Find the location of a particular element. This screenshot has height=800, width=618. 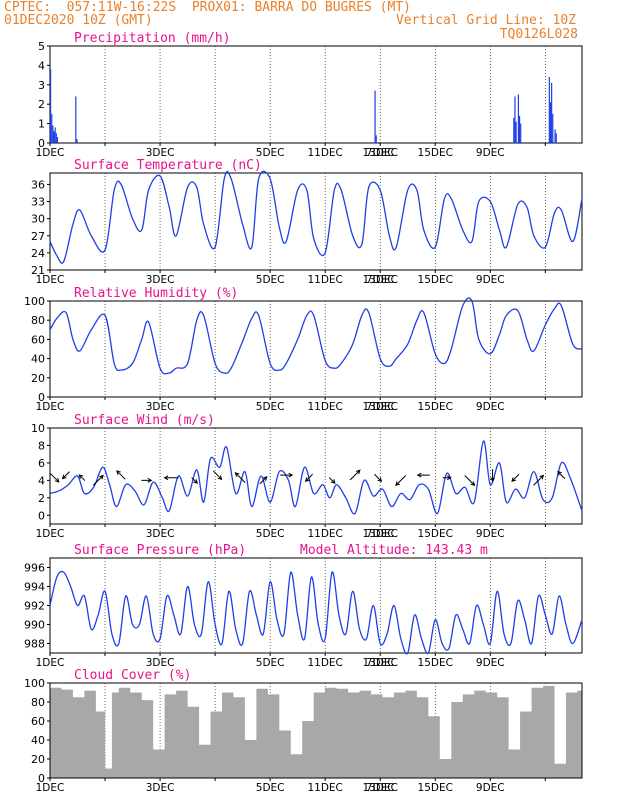

precip-frame is located at coordinates (316, 94).